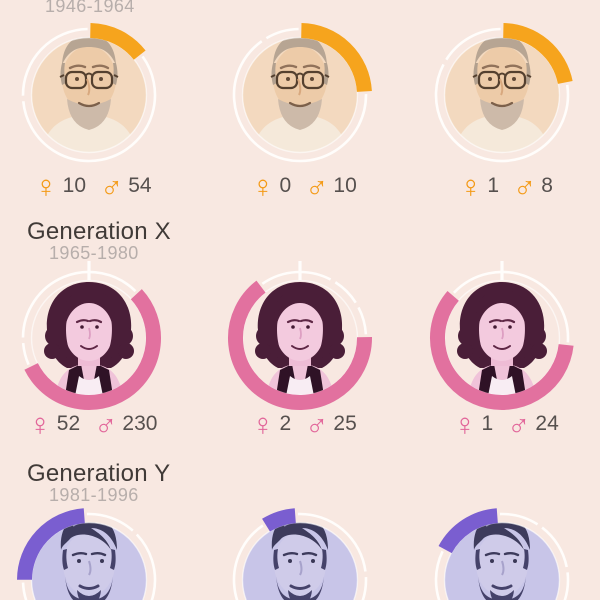 The width and height of the screenshot is (600, 600). I want to click on stat-value: 8, so click(547, 185).